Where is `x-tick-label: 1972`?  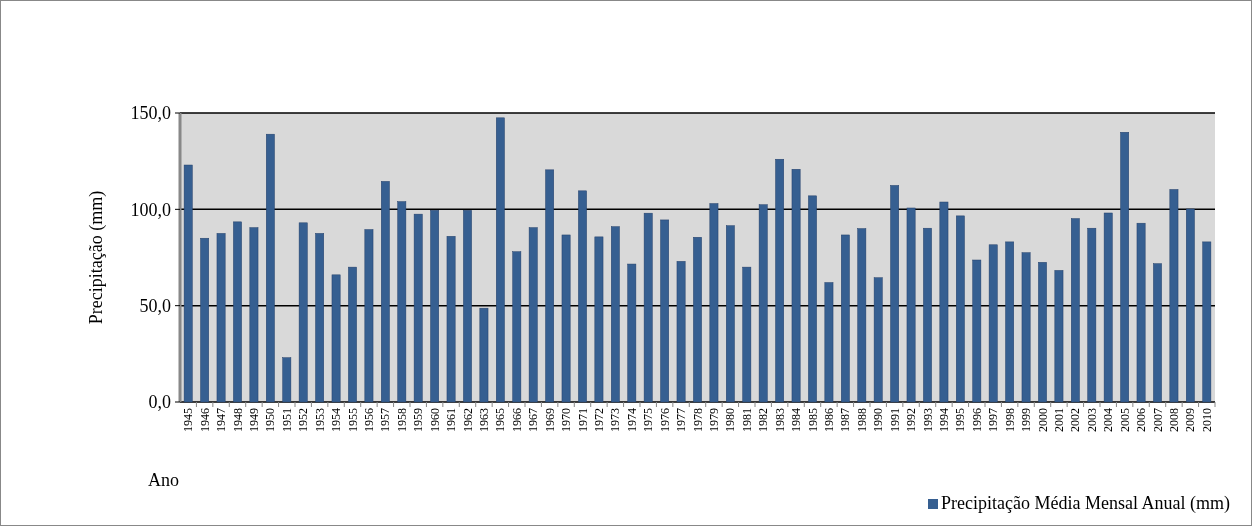
x-tick-label: 1972 is located at coordinates (598, 420).